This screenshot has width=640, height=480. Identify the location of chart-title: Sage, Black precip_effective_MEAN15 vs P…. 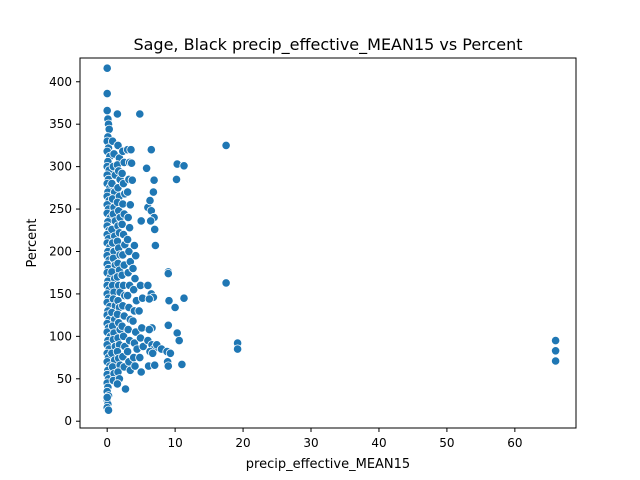
(327, 45).